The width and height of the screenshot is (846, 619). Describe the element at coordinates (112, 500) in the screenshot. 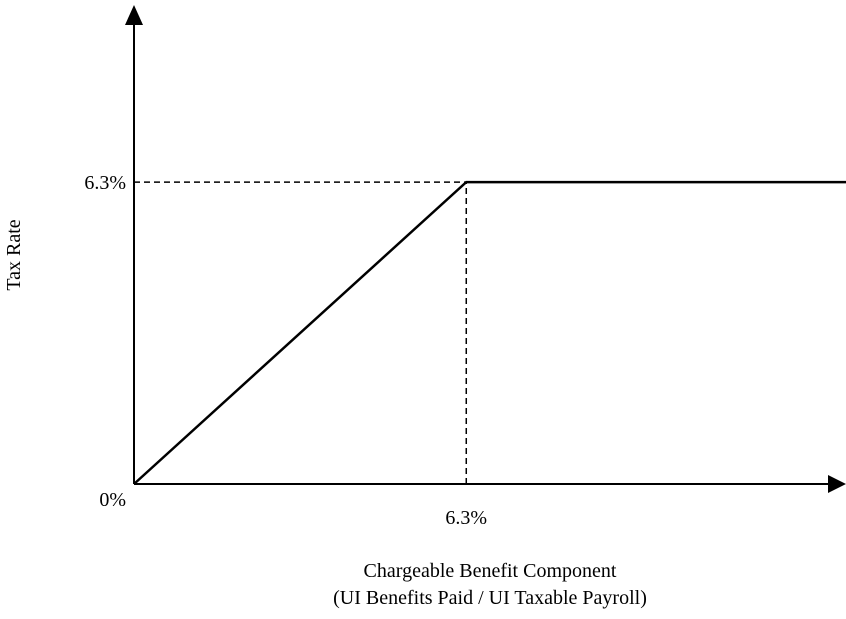

I see `y-tick-label: 0%` at that location.